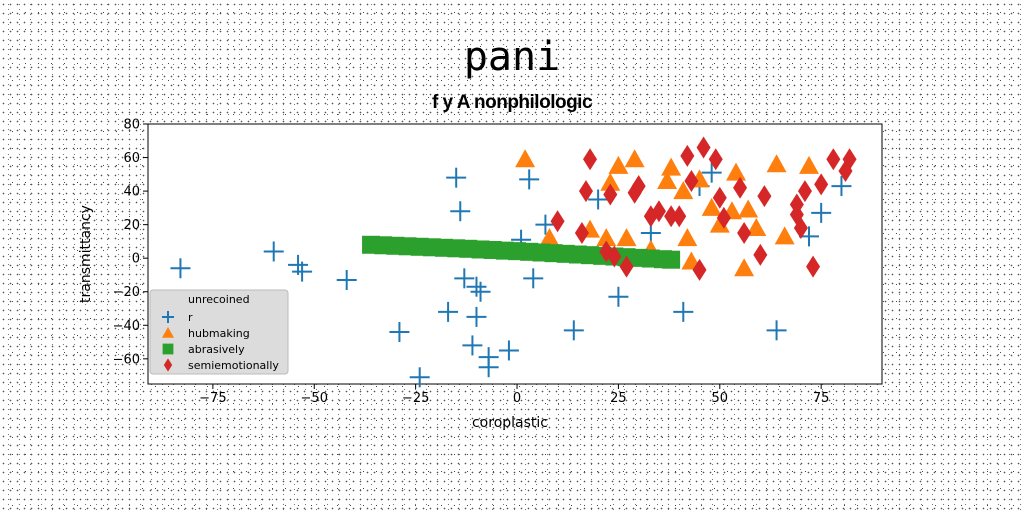 The height and width of the screenshot is (512, 1024). I want to click on legend-title: unrecoined, so click(219, 299).